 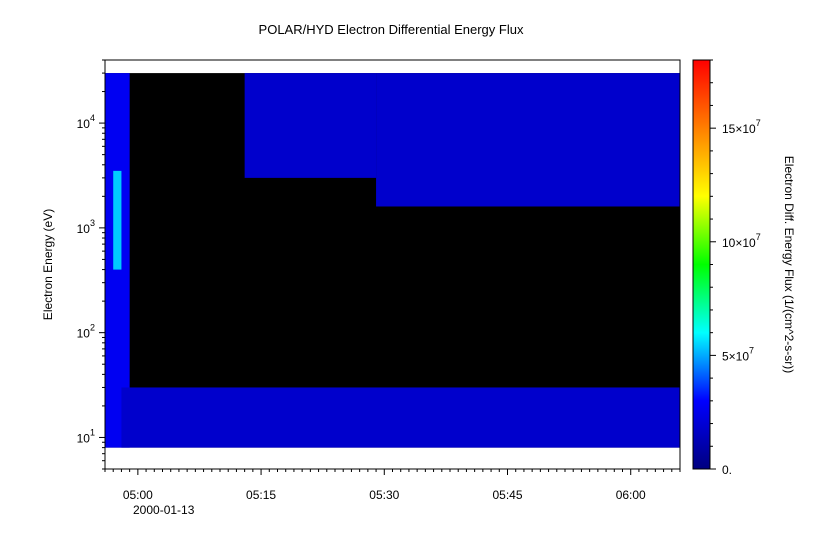 I want to click on colorbar-axis: 0. 5×10⁷ 10×107 15×107, so click(x=735, y=268).